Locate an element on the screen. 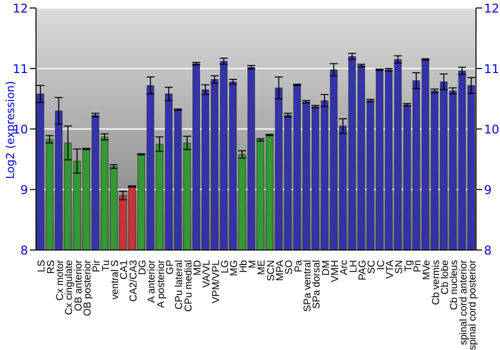  x-tick-label: A posterior is located at coordinates (161, 283).